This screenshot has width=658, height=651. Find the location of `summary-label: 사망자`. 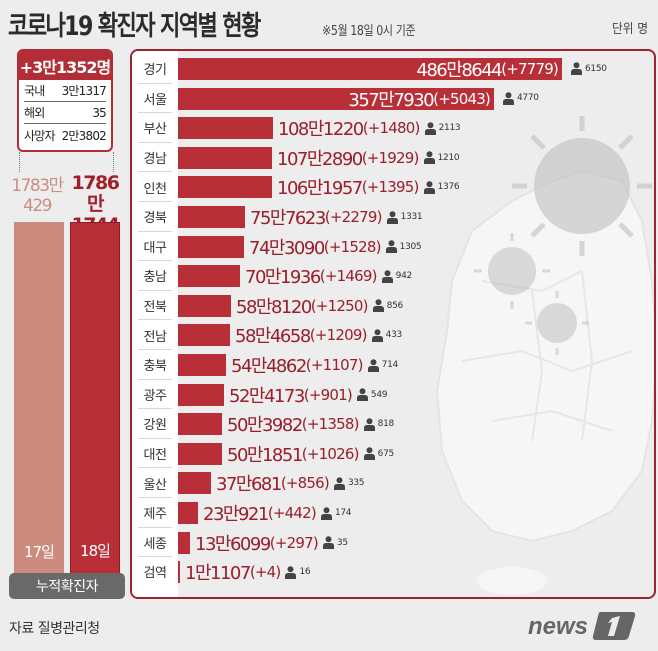

summary-label: 사망자 is located at coordinates (40, 135).